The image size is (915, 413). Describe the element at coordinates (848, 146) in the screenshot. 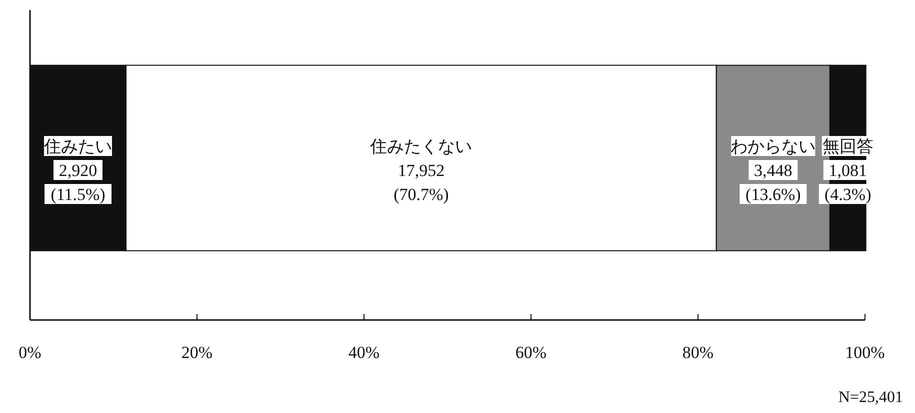

I see `series-label: 無回答` at that location.